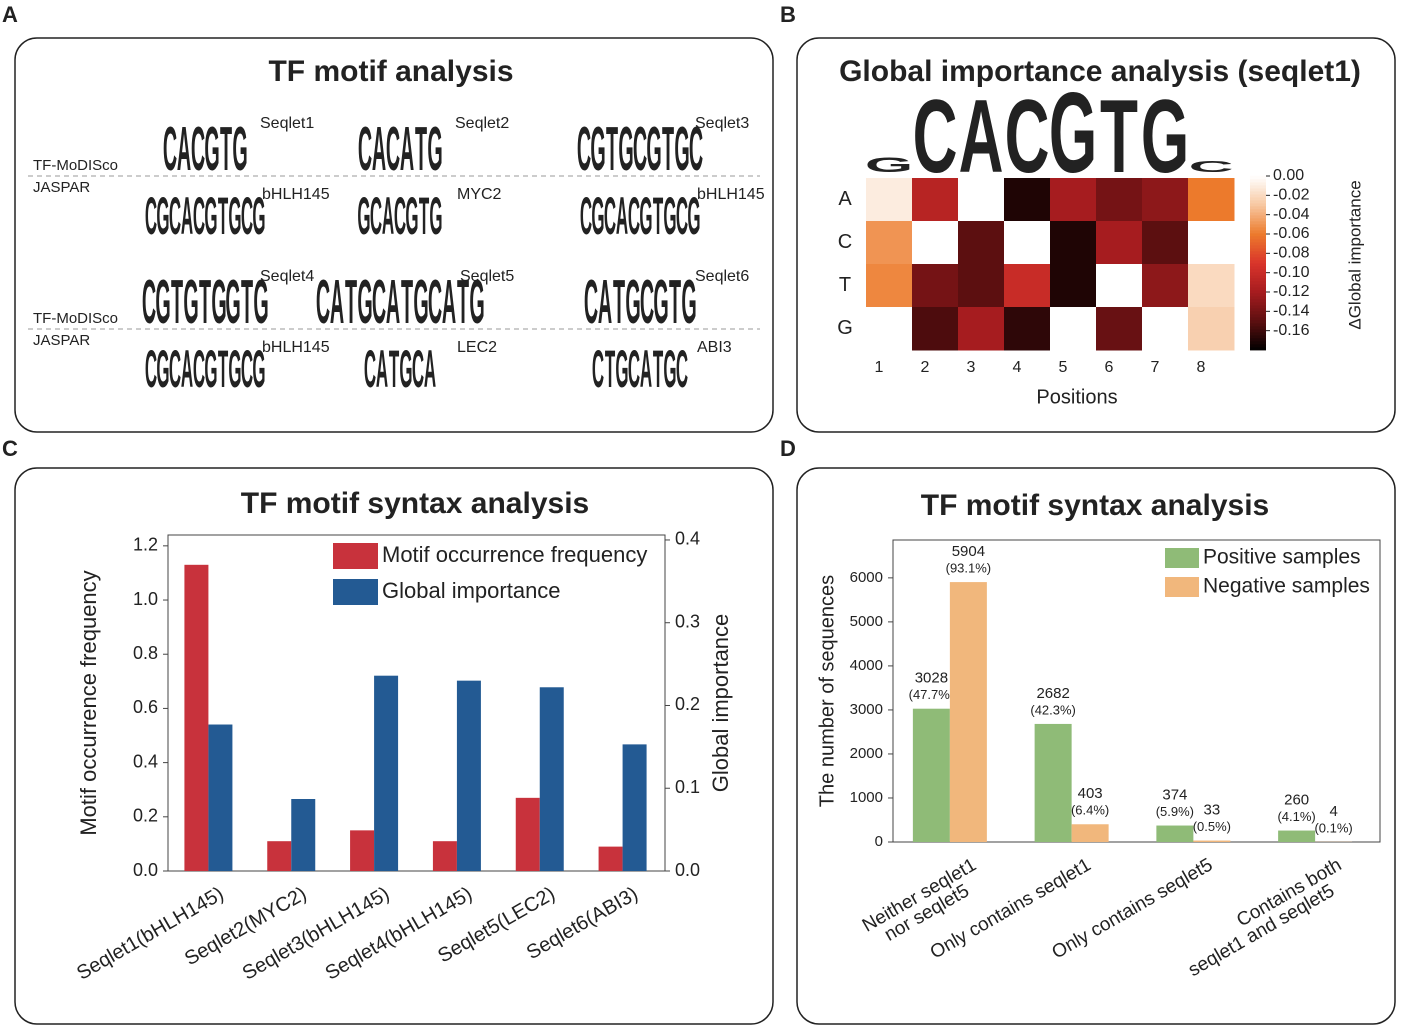 The width and height of the screenshot is (1408, 1028). What do you see at coordinates (145, 870) in the screenshot?
I see `y-tick-label: 0.0` at bounding box center [145, 870].